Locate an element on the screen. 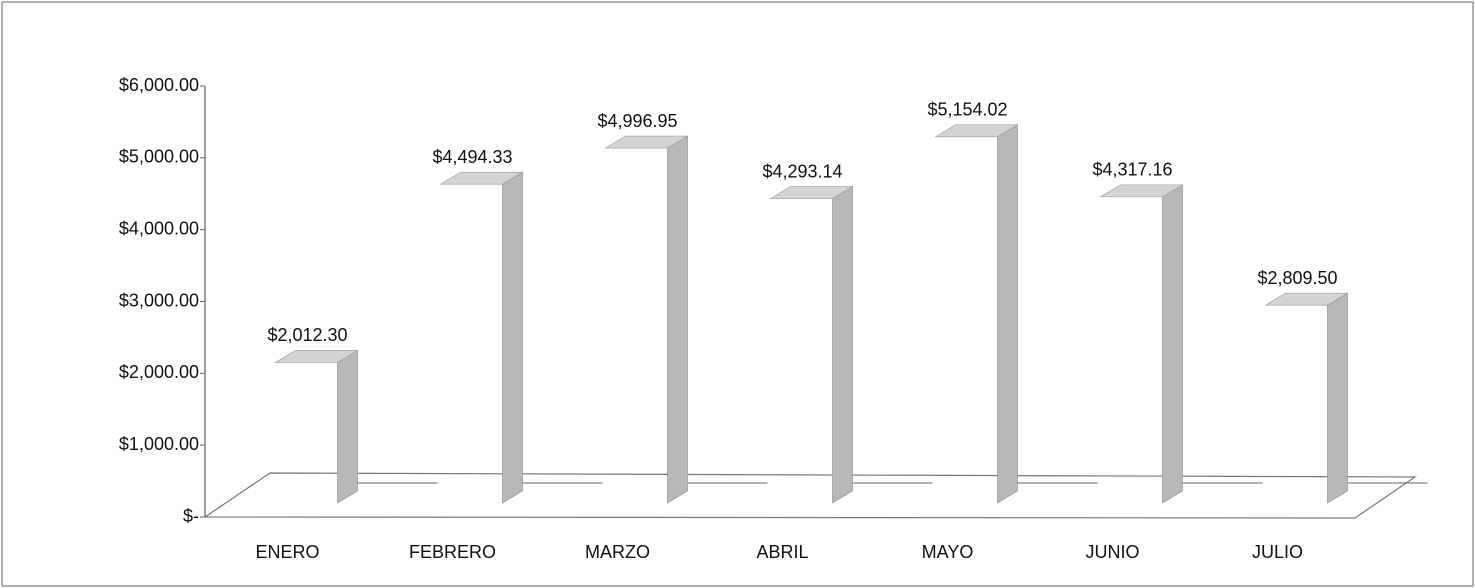 This screenshot has height=588, width=1475. floor is located at coordinates (810, 495).